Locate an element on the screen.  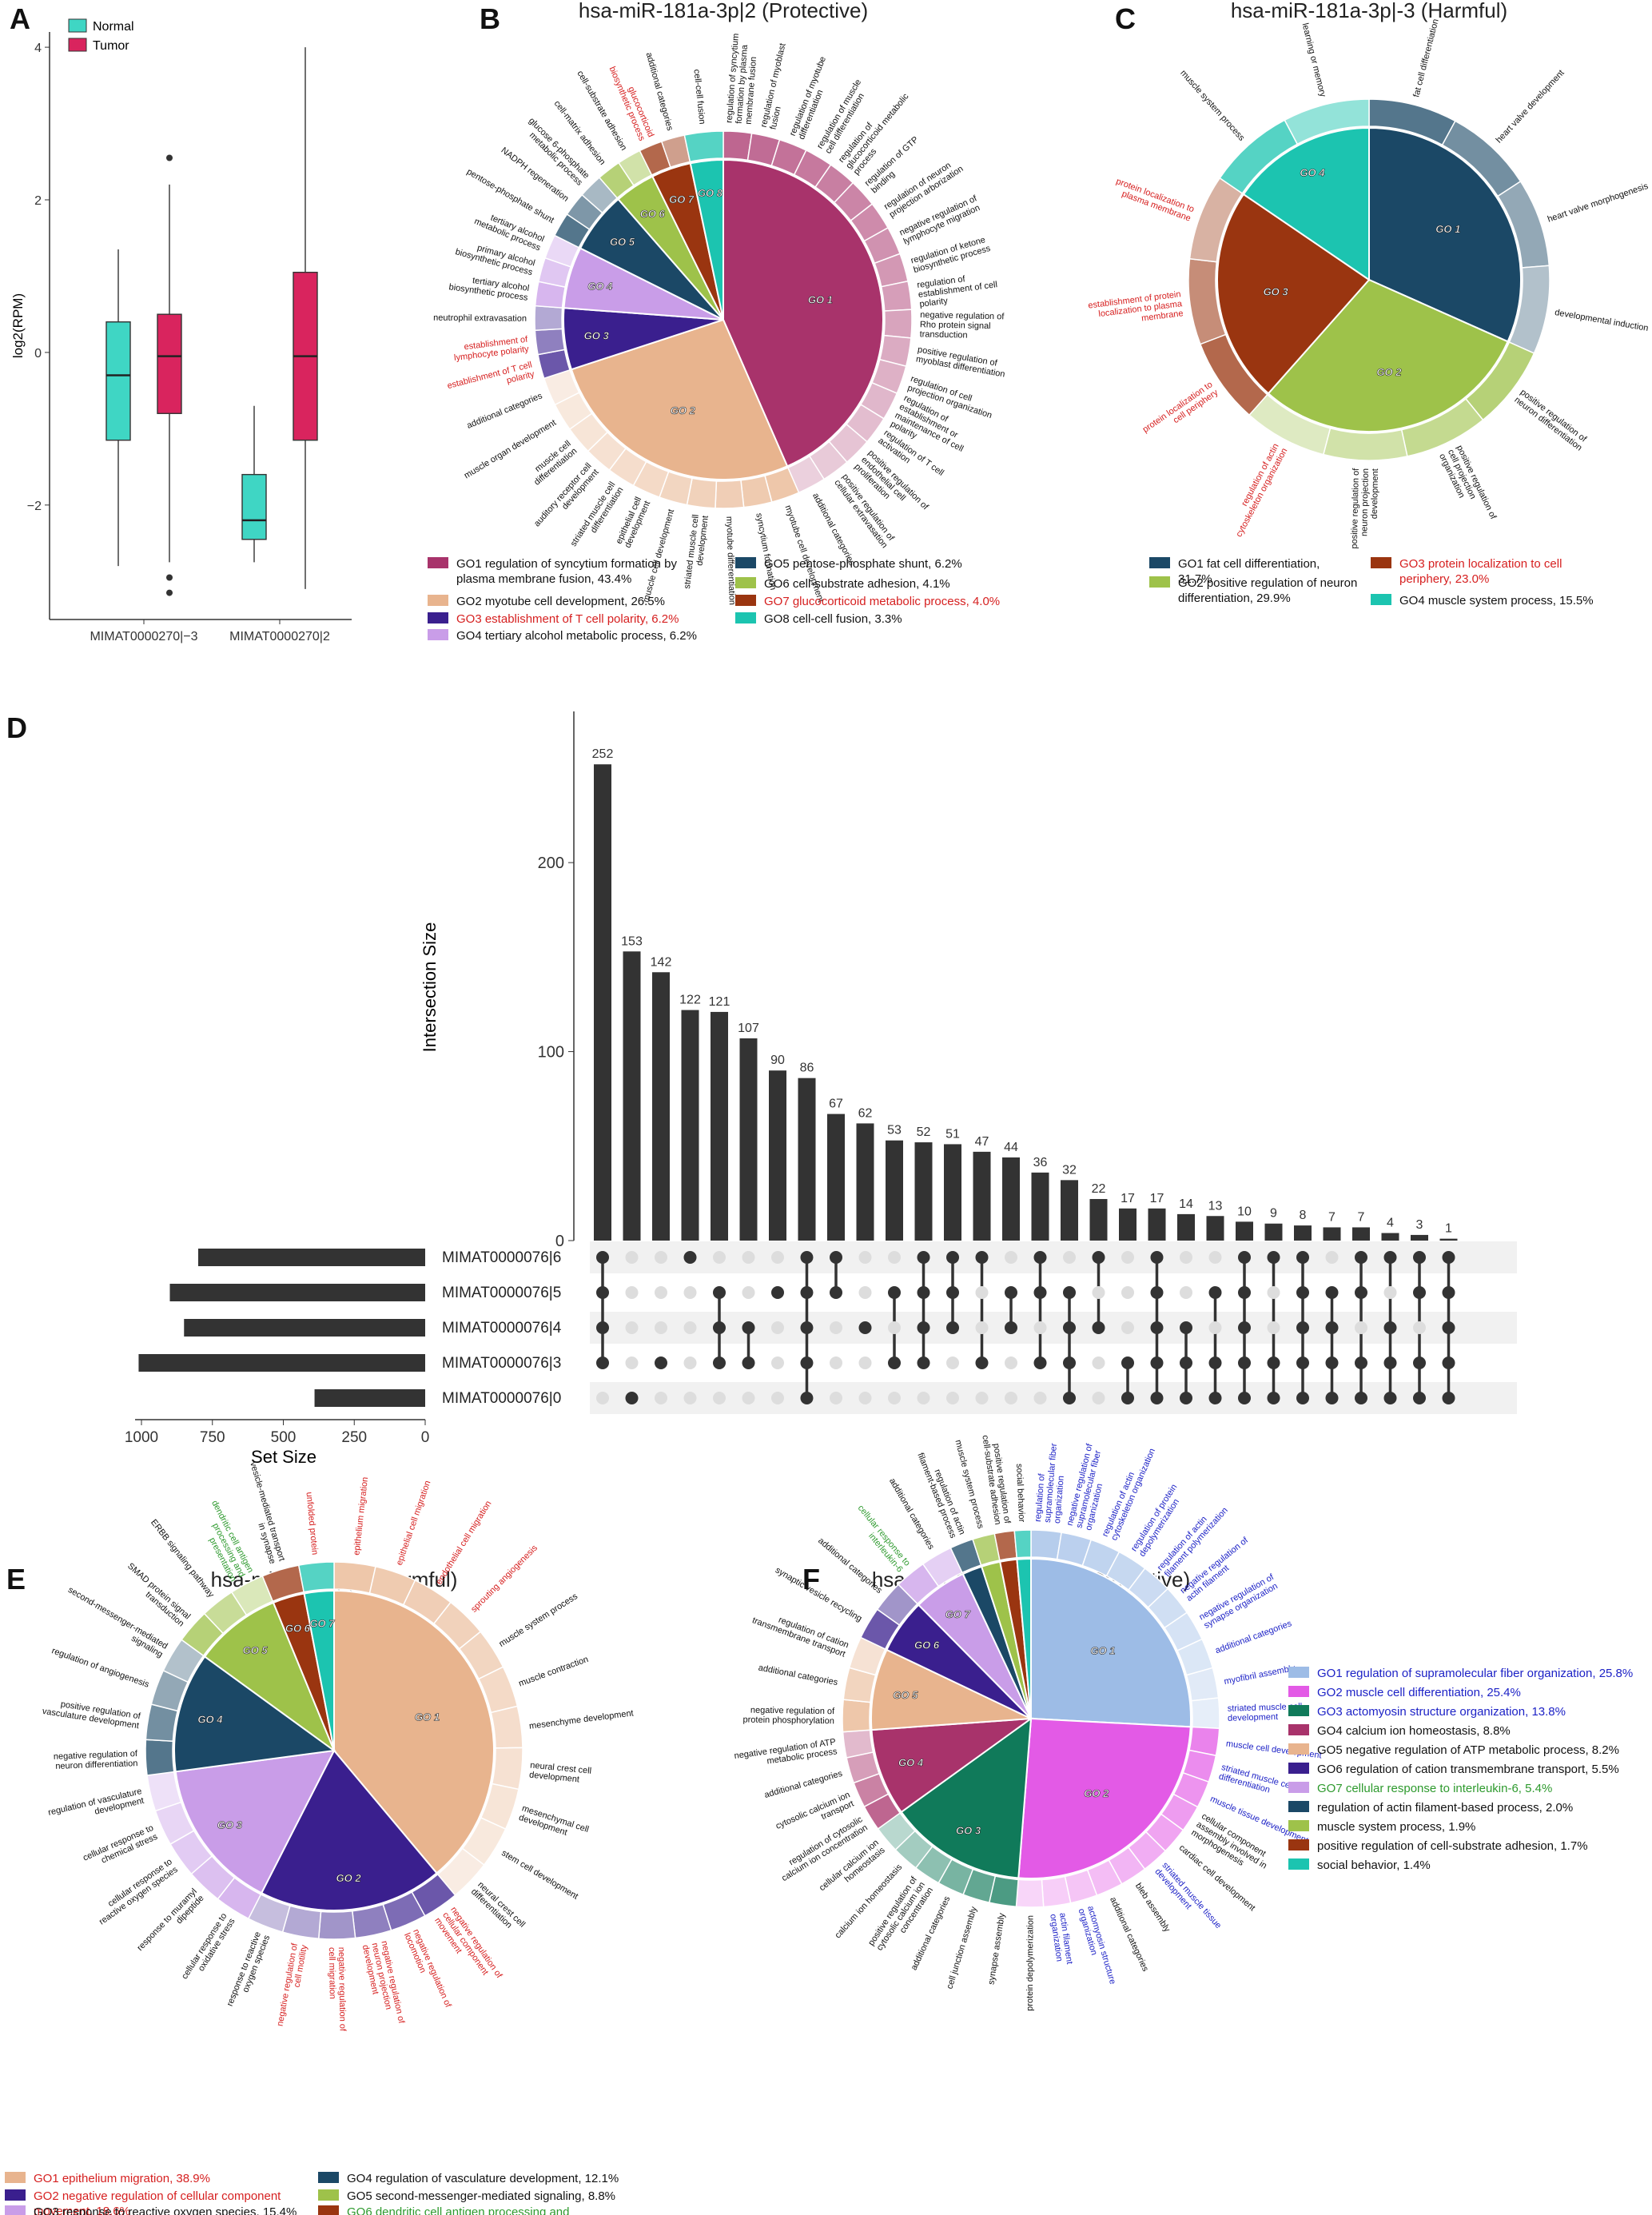
set-size-bar is located at coordinates (297, 1292).